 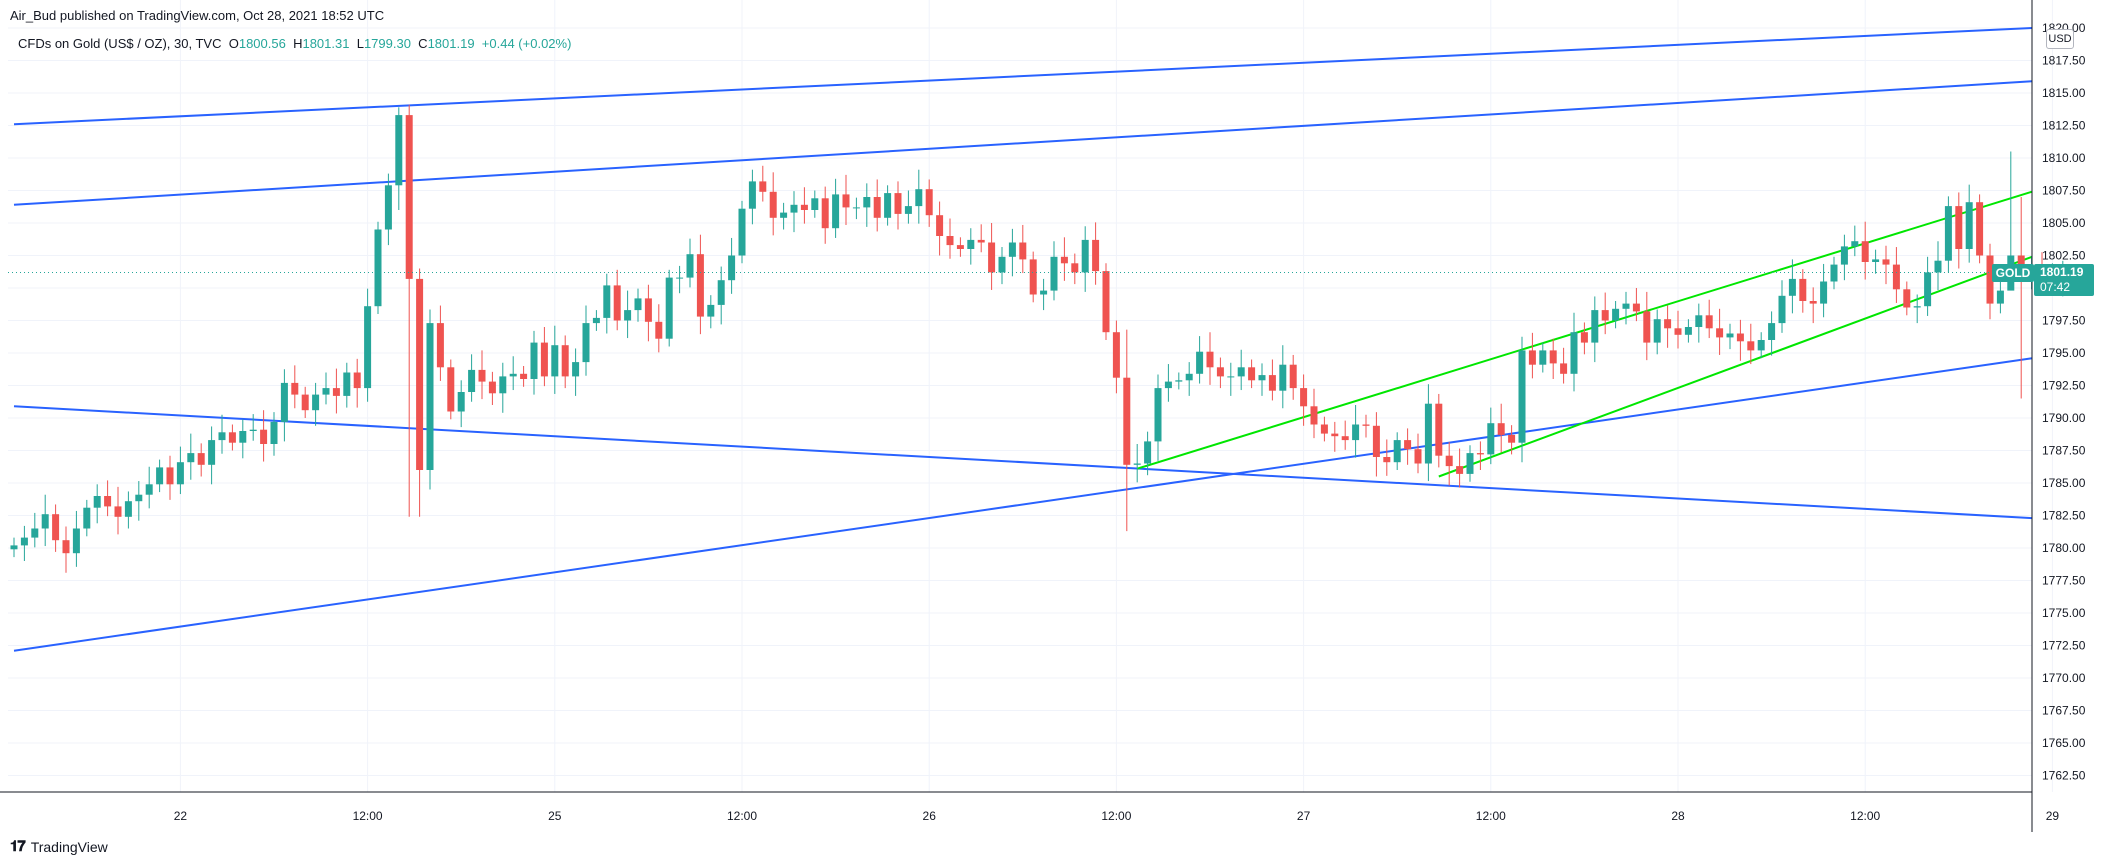 I want to click on trendline-green, so click(x=1735, y=366).